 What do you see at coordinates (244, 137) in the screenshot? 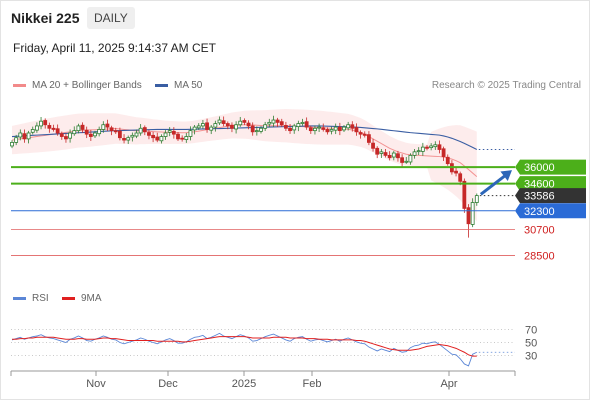
I see `ma50-line` at bounding box center [244, 137].